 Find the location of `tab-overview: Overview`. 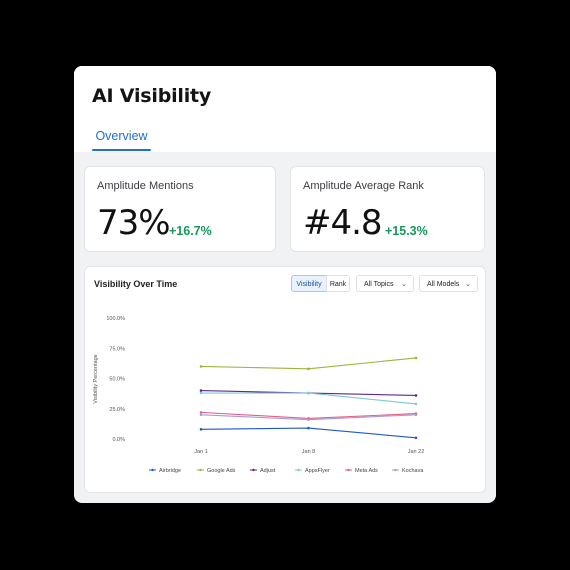

tab-overview: Overview is located at coordinates (121, 140).